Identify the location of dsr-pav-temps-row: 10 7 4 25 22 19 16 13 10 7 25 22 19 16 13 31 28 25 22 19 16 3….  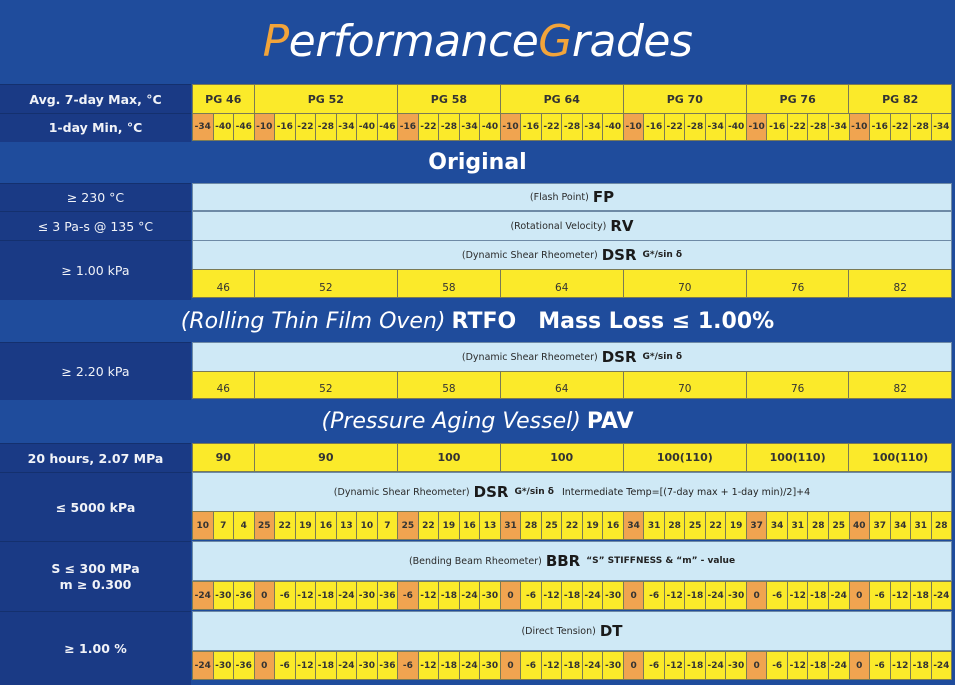
(572, 525).